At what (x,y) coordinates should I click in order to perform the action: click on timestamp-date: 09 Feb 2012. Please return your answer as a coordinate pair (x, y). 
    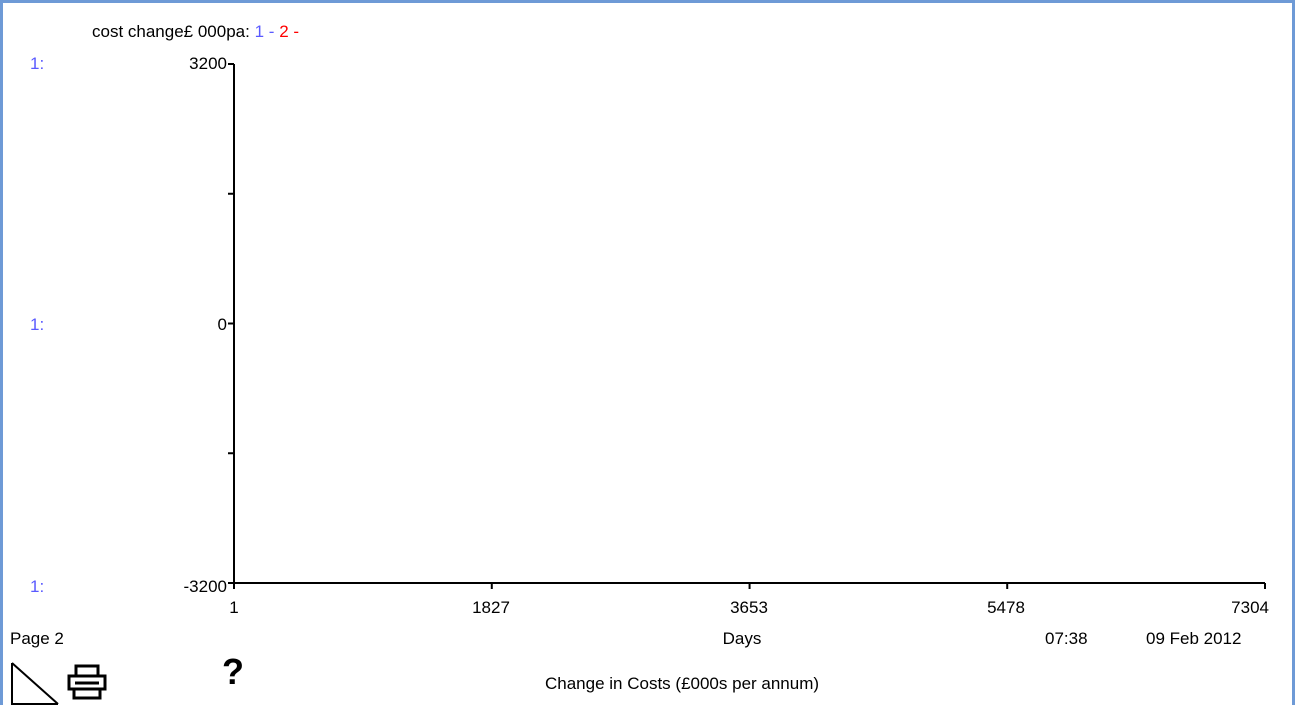
    Looking at the image, I should click on (1194, 638).